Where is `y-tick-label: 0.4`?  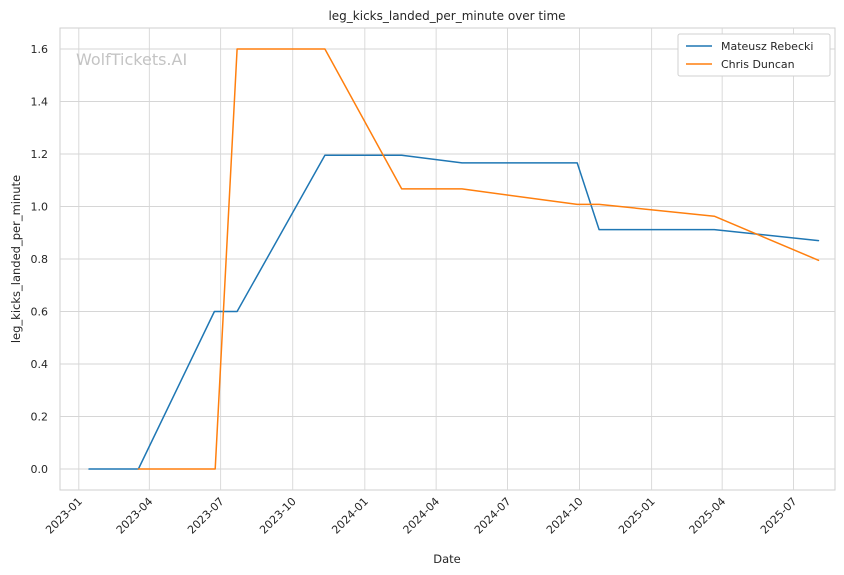 y-tick-label: 0.4 is located at coordinates (40, 364).